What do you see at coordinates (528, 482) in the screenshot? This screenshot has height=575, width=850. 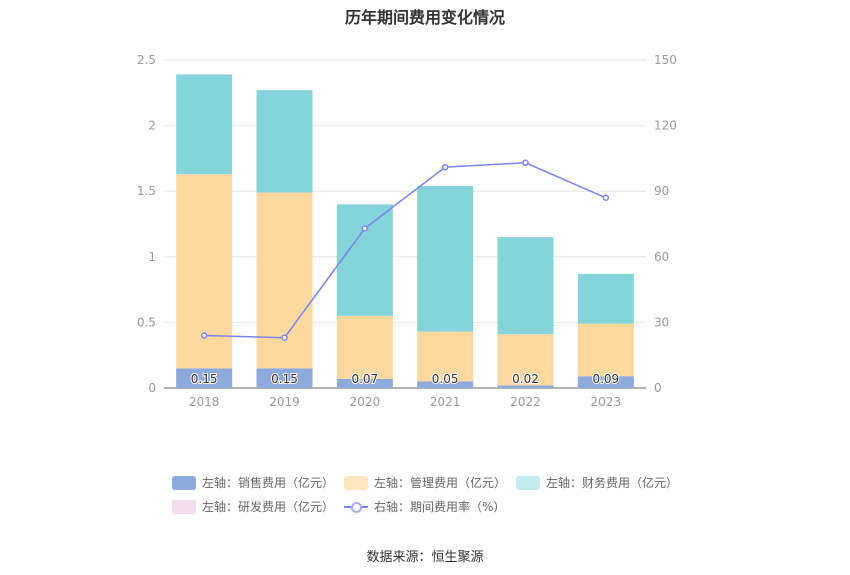 I see `legend-swatch-finance` at bounding box center [528, 482].